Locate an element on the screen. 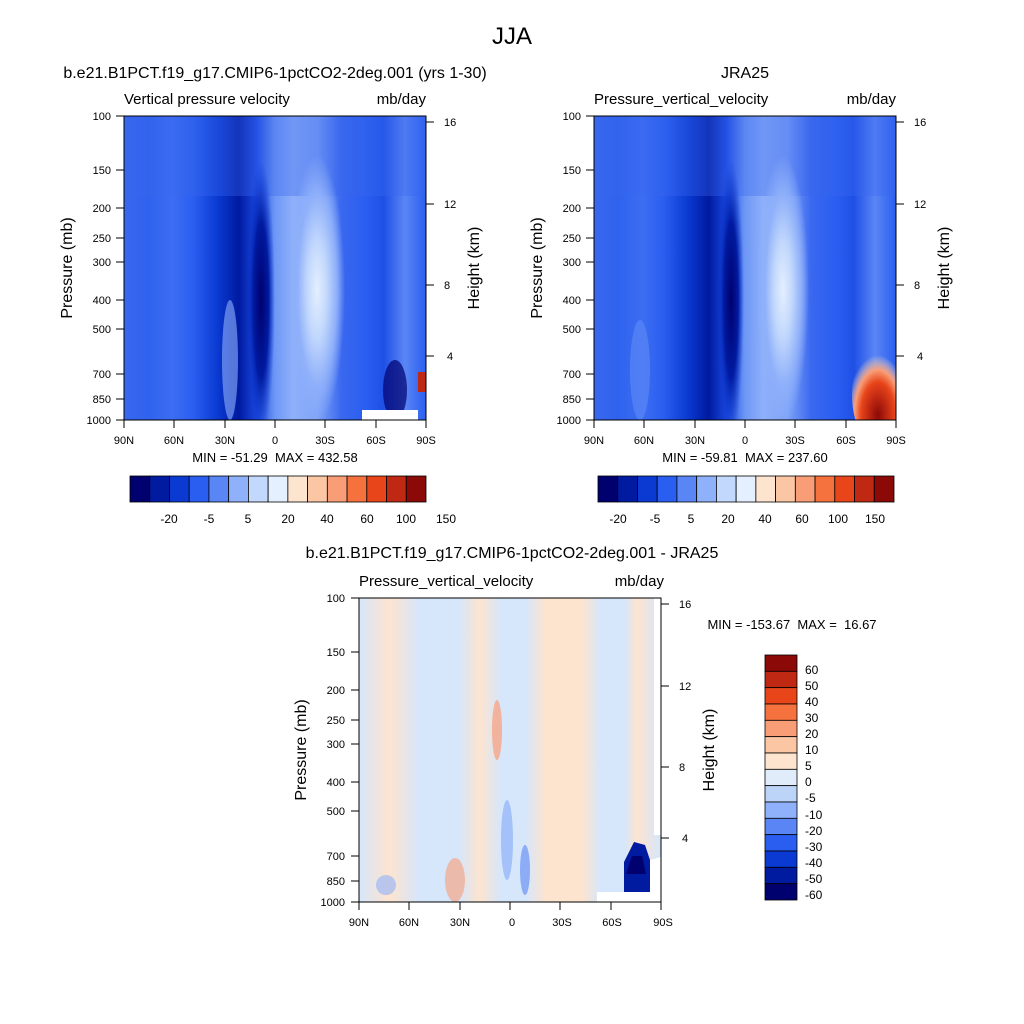 The height and width of the screenshot is (1024, 1024). colorbar-label: 100 is located at coordinates (838, 519).